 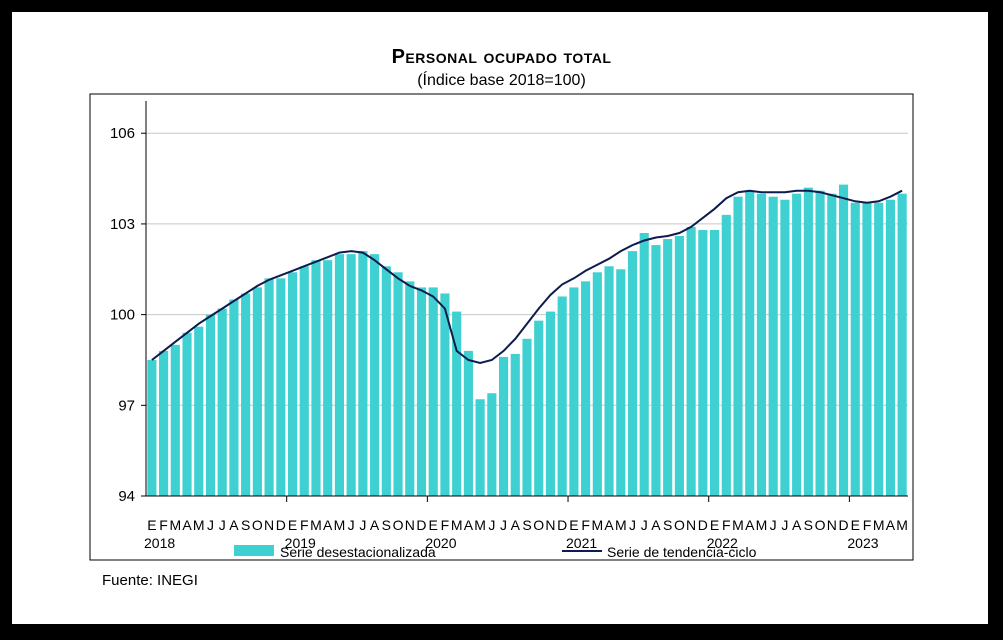 I want to click on y-tick-label: 97, so click(x=126, y=405).